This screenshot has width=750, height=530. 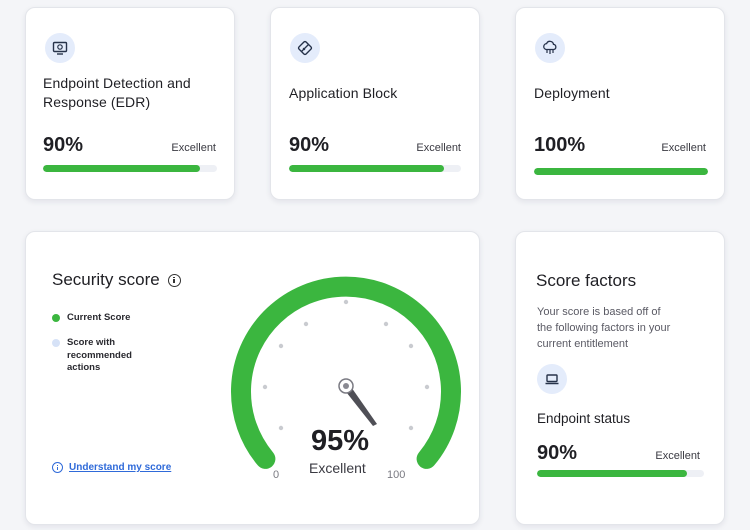 What do you see at coordinates (572, 93) in the screenshot?
I see `deployment-title: Deployment` at bounding box center [572, 93].